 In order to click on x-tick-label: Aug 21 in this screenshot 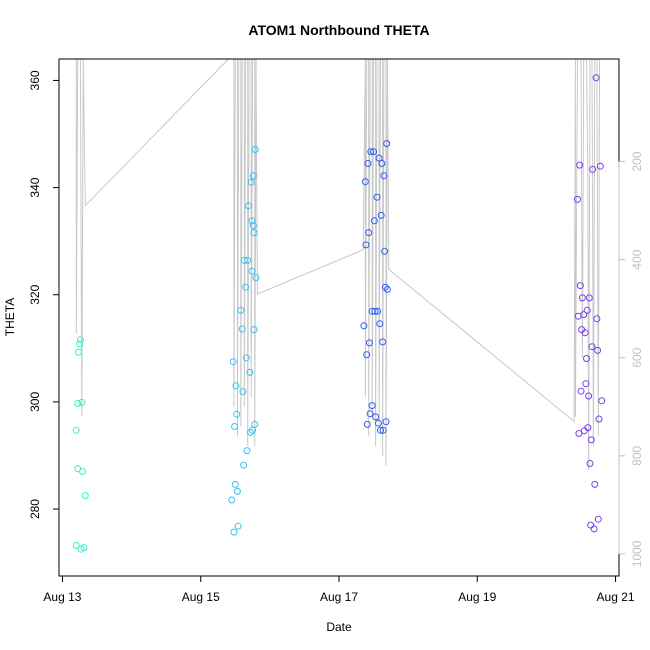, I will do `click(616, 597)`.